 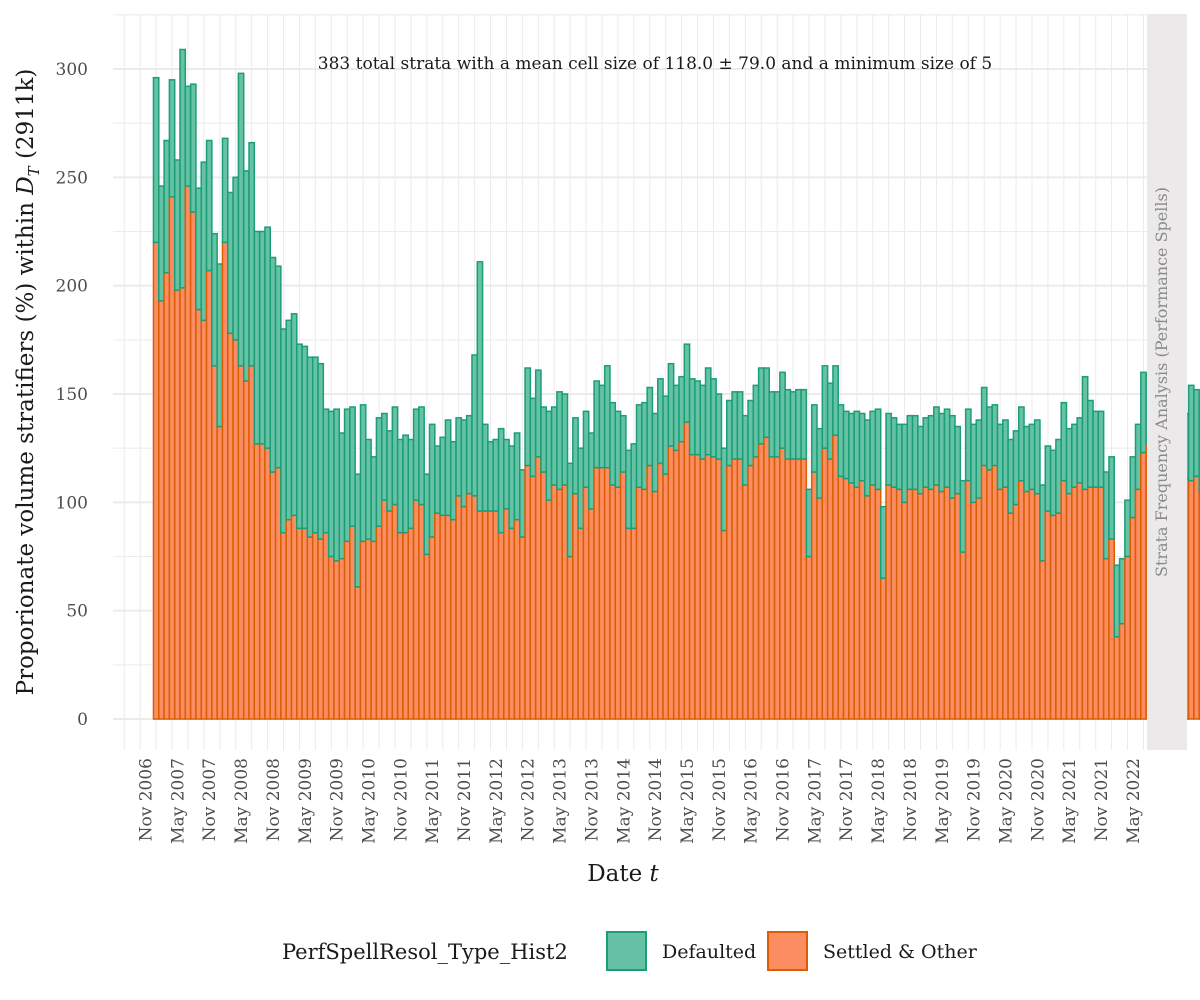 What do you see at coordinates (614, 874) in the screenshot?
I see `x-axis-title-text: Date` at bounding box center [614, 874].